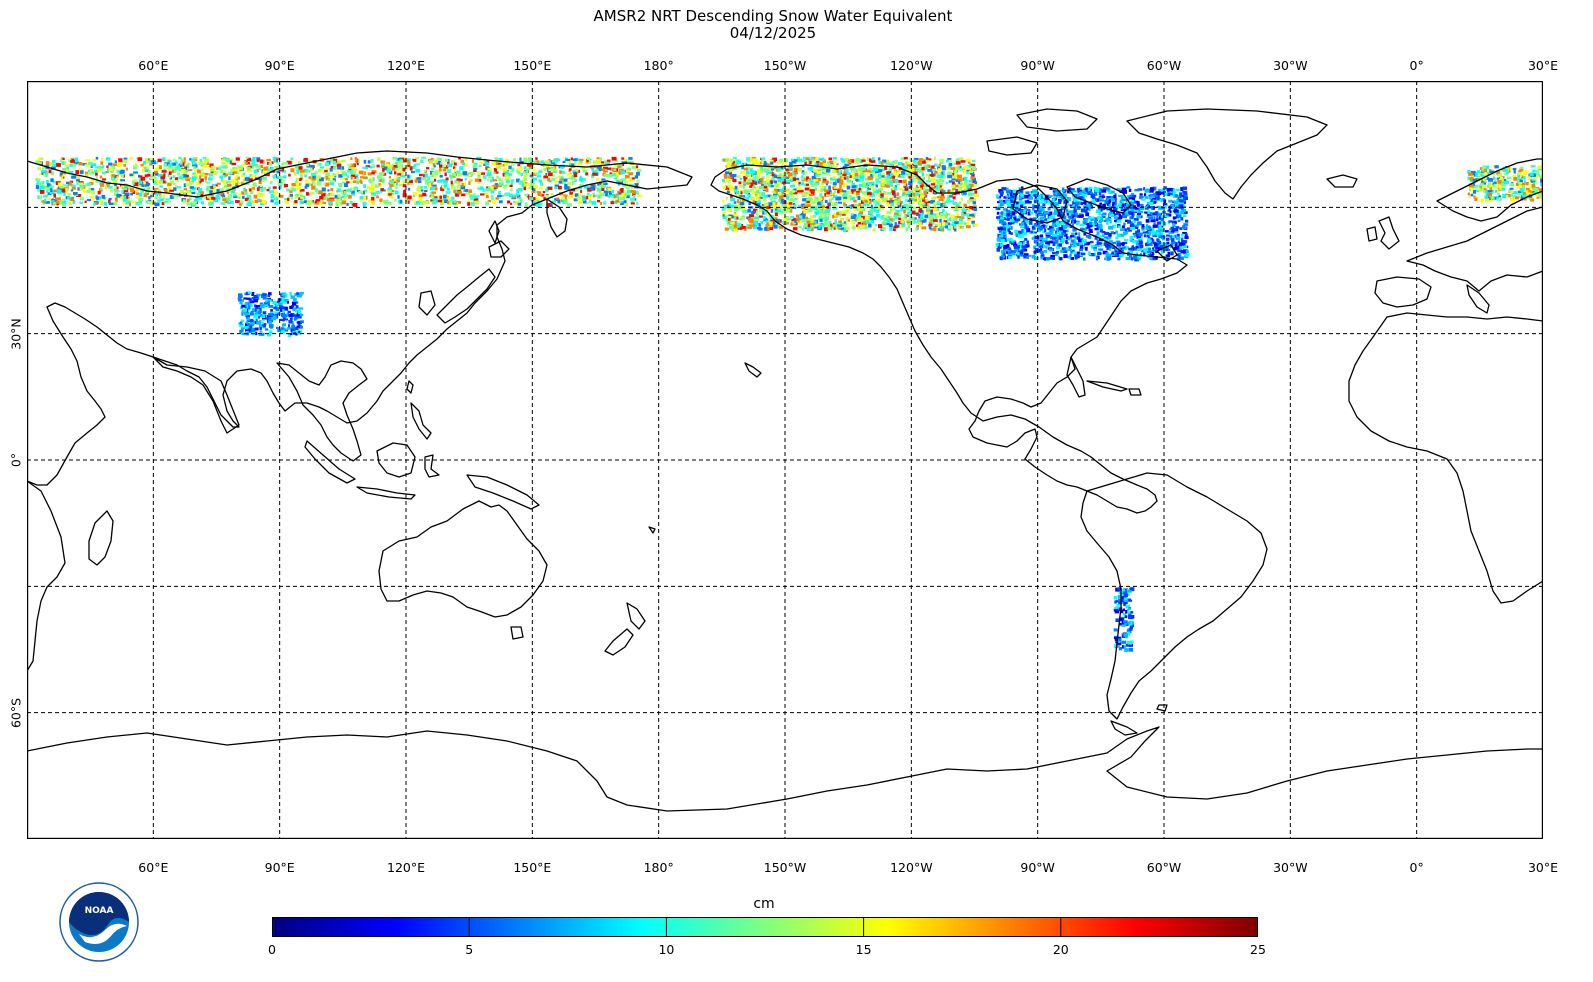 This screenshot has height=982, width=1593. I want to click on coast-iceland, so click(1342, 181).